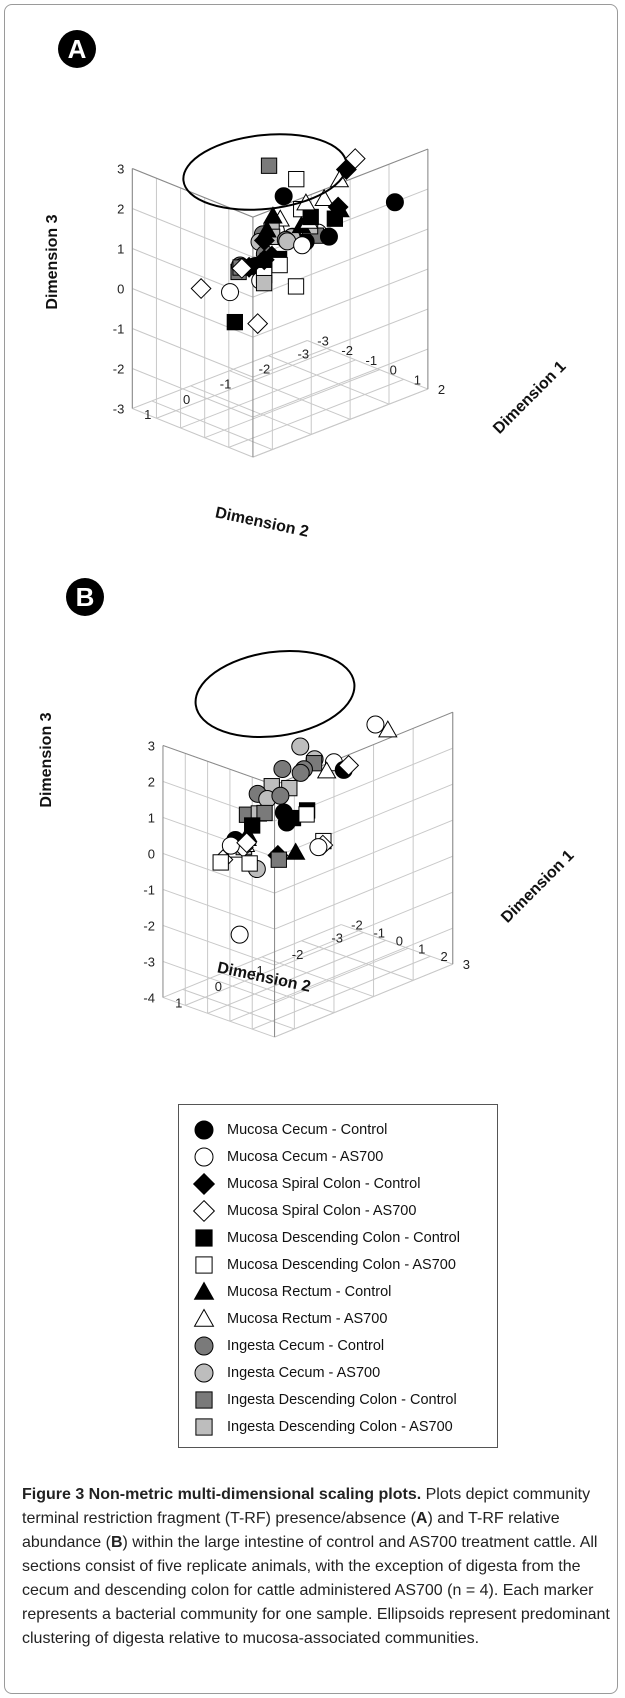 The width and height of the screenshot is (625, 1698). I want to click on legend-item: Mucosa Rectum - AS700, so click(341, 1319).